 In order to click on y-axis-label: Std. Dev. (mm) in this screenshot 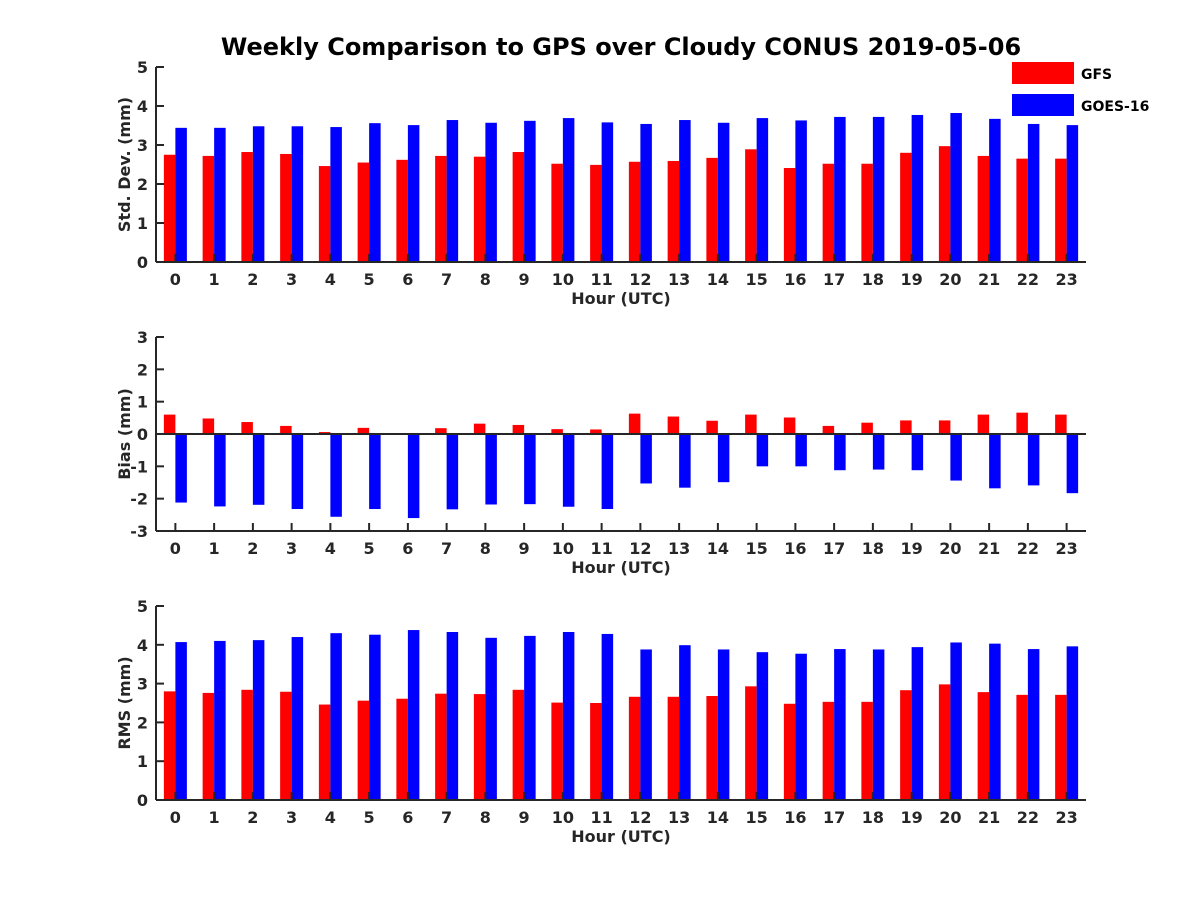, I will do `click(124, 164)`.